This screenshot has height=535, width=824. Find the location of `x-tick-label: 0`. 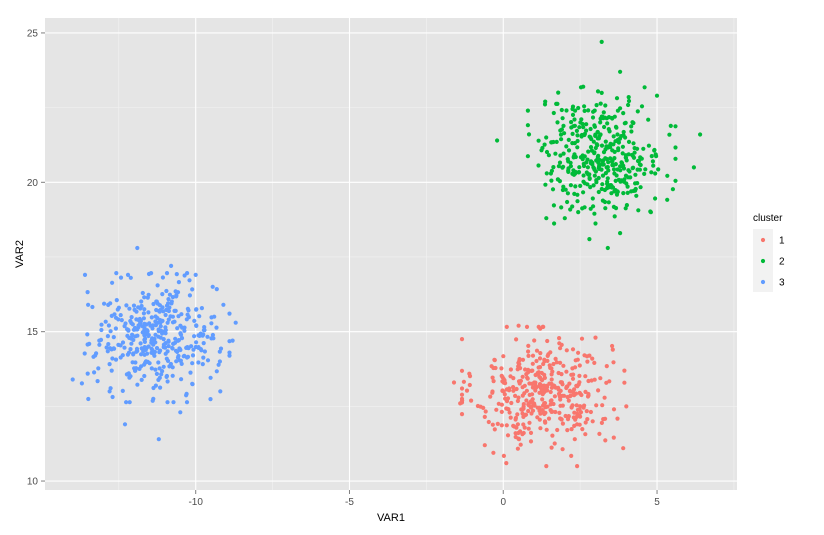

x-tick-label: 0 is located at coordinates (503, 502).